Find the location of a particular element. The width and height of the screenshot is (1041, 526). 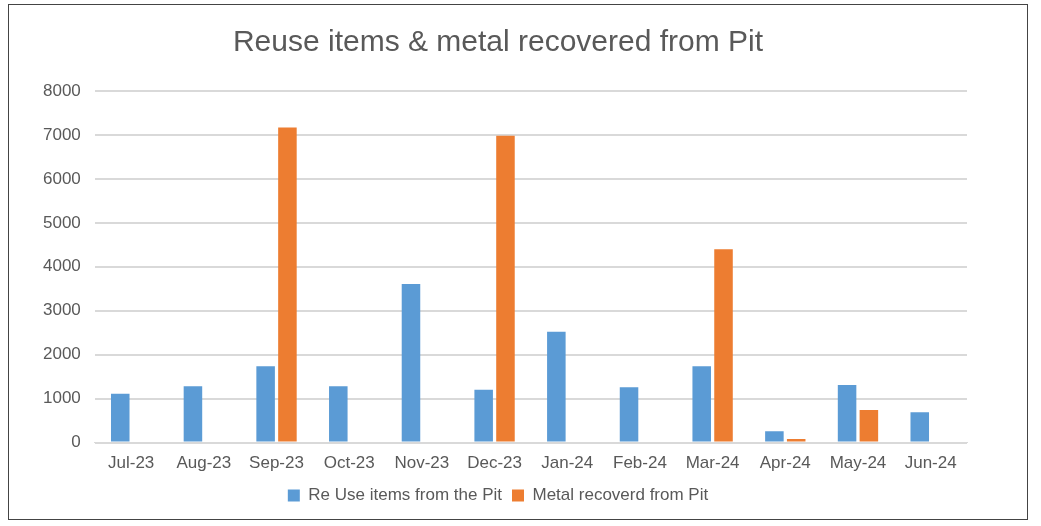

y-tick-label: 8000 is located at coordinates (61, 90).